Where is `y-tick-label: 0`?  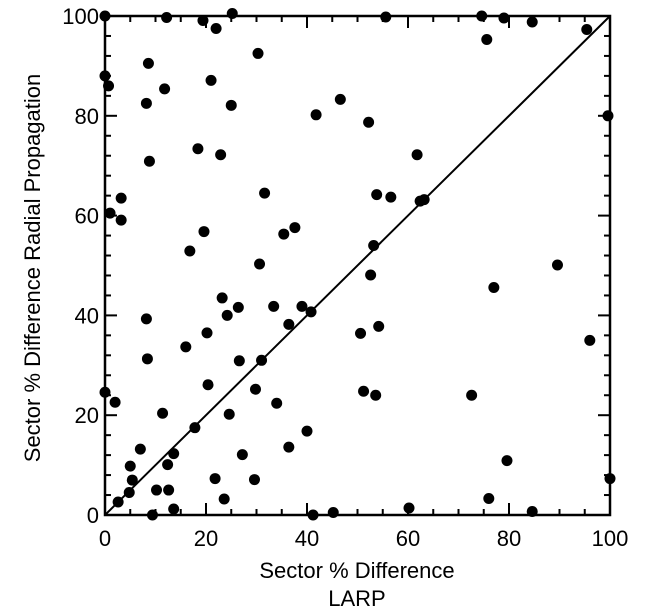
y-tick-label: 0 is located at coordinates (93, 515).